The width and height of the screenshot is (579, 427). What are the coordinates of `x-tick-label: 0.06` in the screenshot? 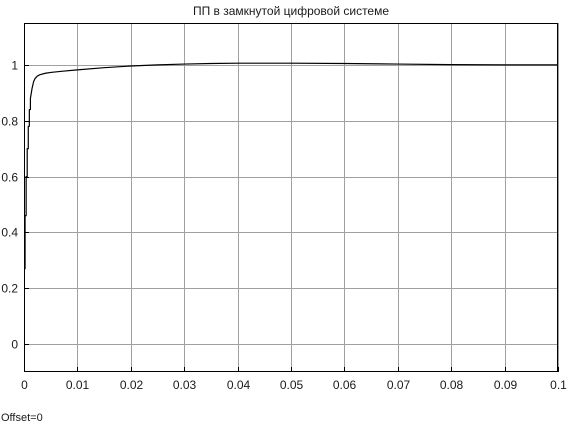 It's located at (345, 385).